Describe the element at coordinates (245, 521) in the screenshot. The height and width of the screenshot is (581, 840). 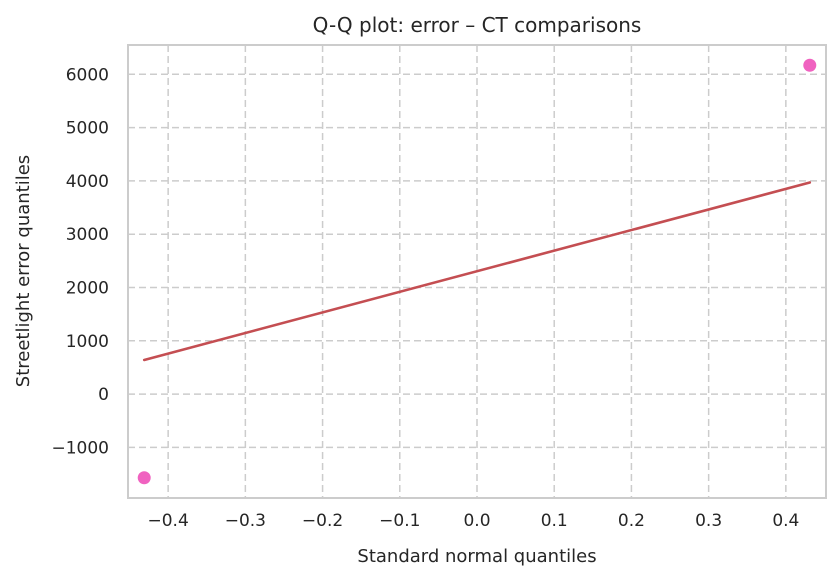
I see `x-tick-label: −0.3` at that location.